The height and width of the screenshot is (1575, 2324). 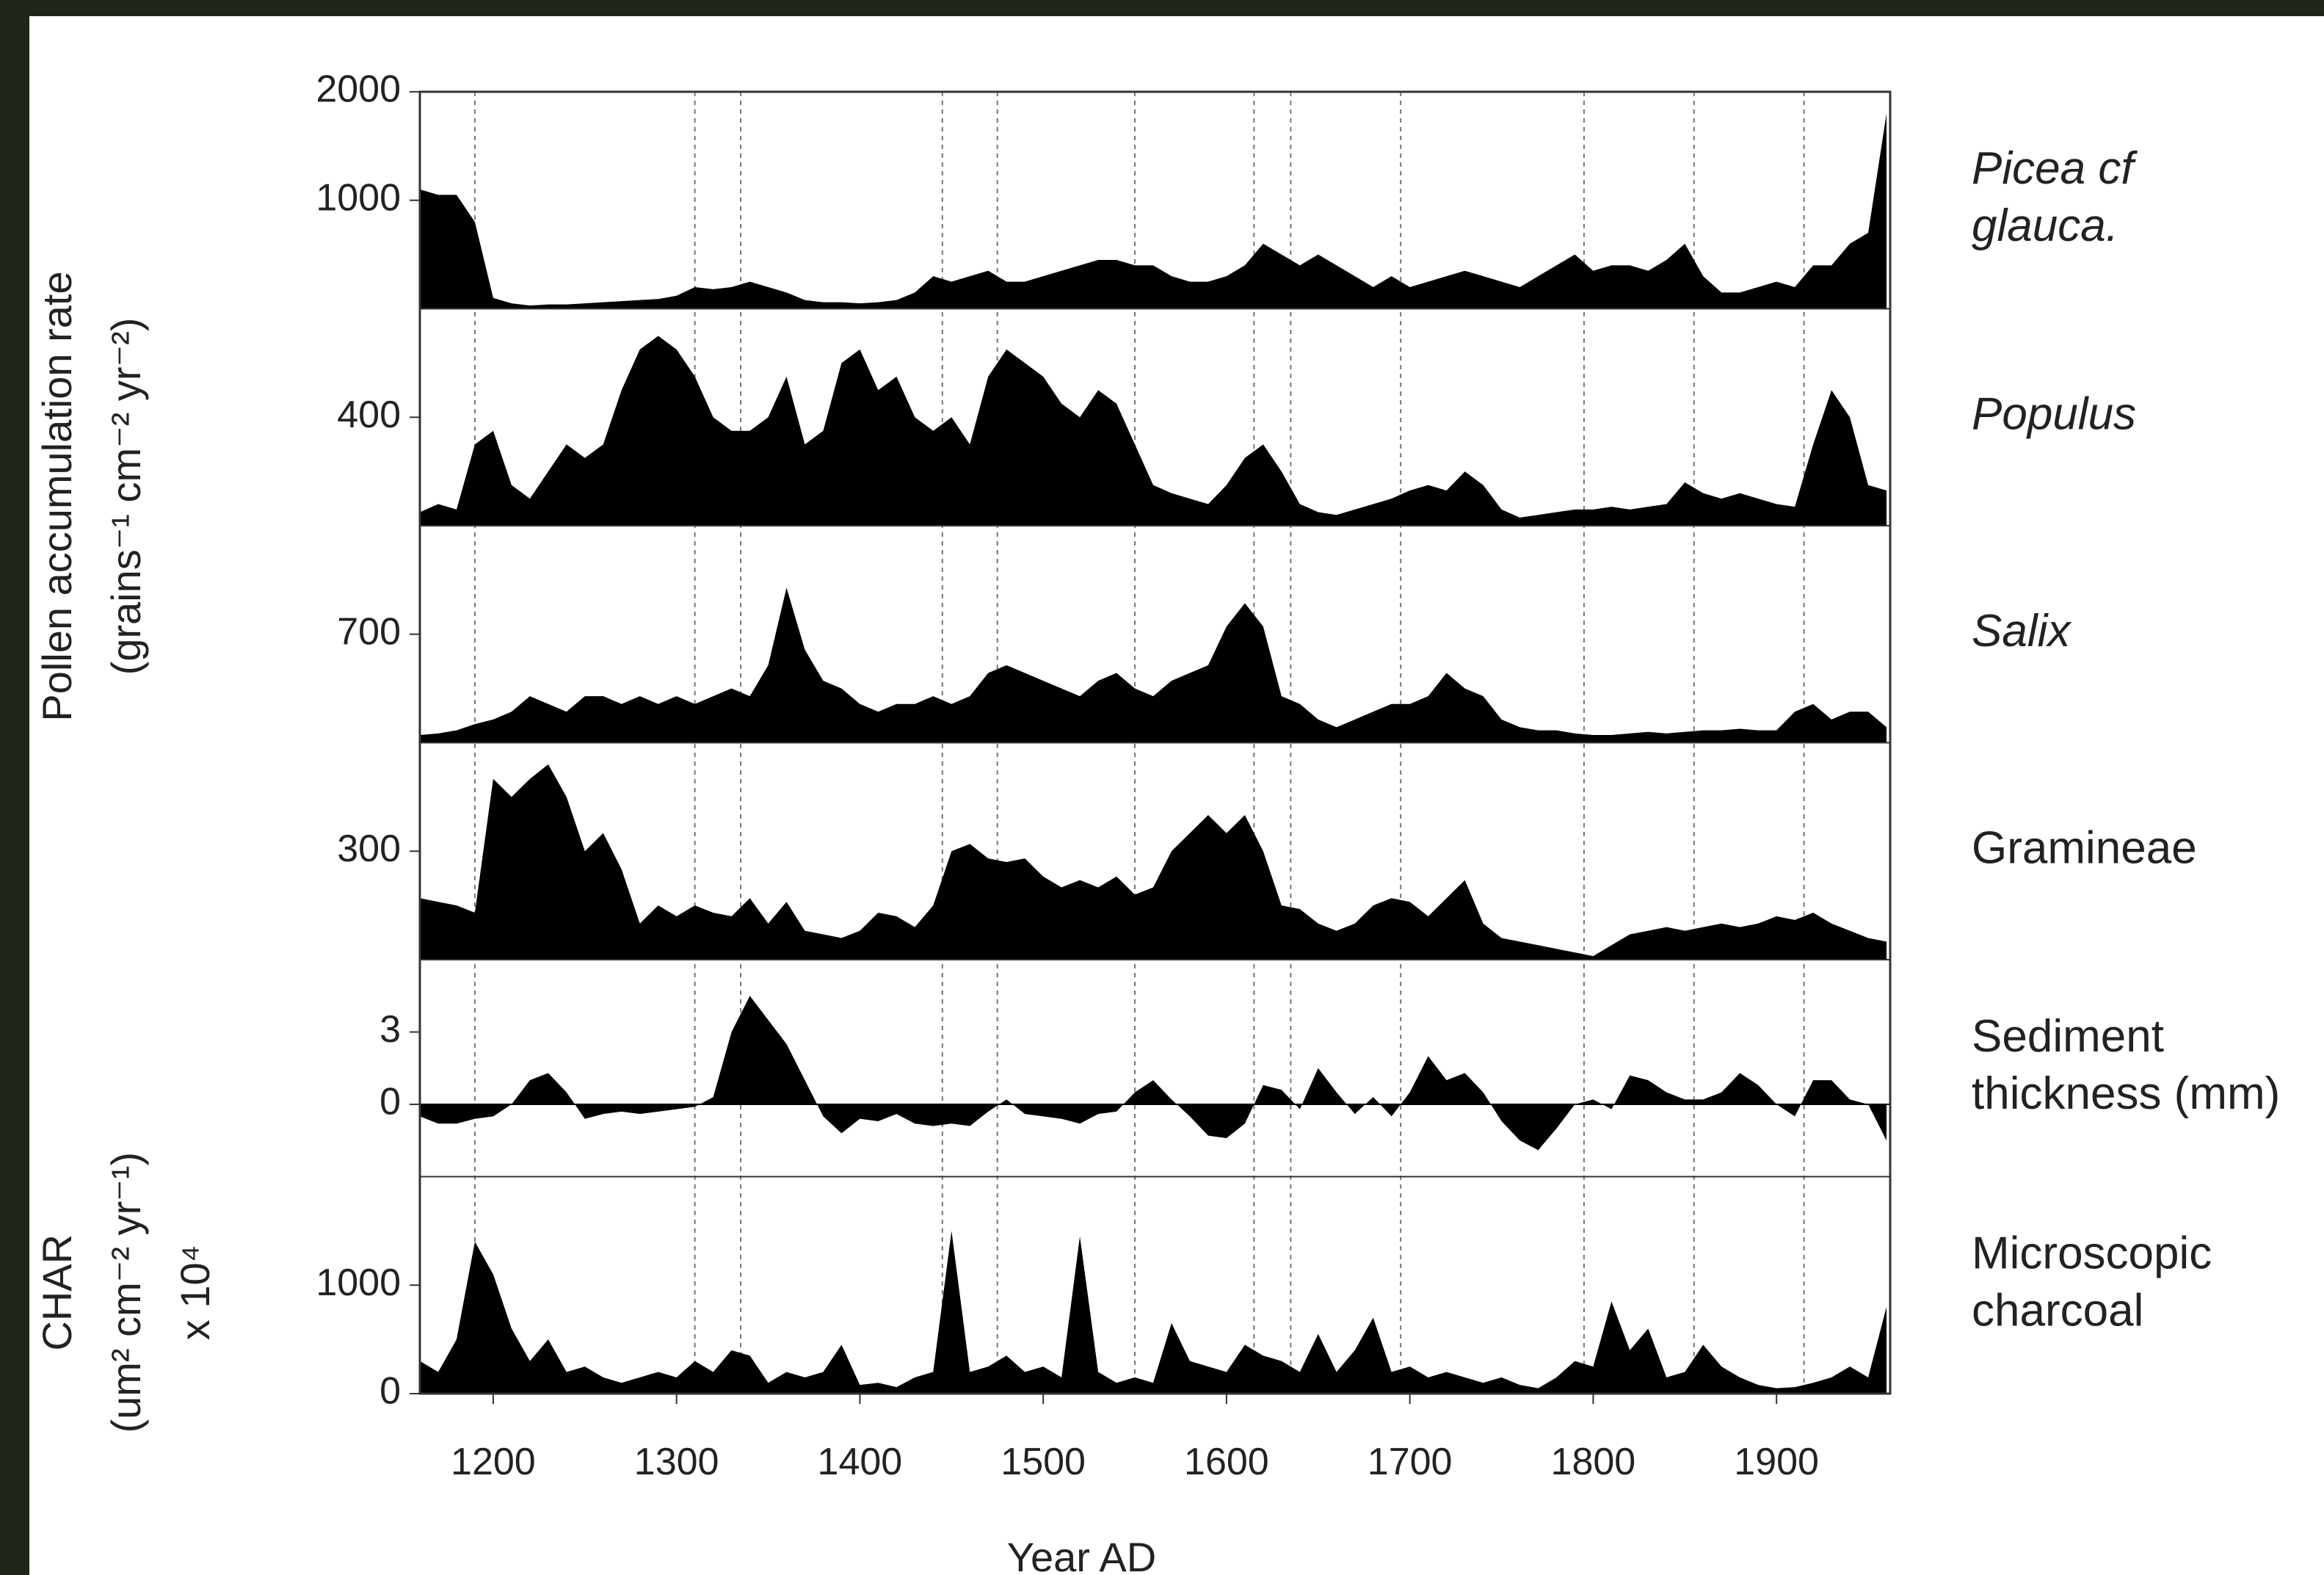 What do you see at coordinates (195, 1292) in the screenshot?
I see `y-axis-label: x 10⁴` at bounding box center [195, 1292].